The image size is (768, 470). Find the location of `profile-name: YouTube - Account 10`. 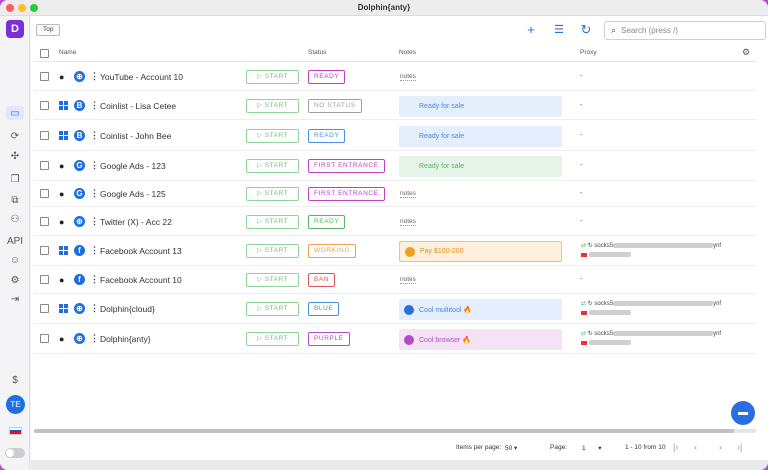

profile-name: YouTube - Account 10 is located at coordinates (142, 77).